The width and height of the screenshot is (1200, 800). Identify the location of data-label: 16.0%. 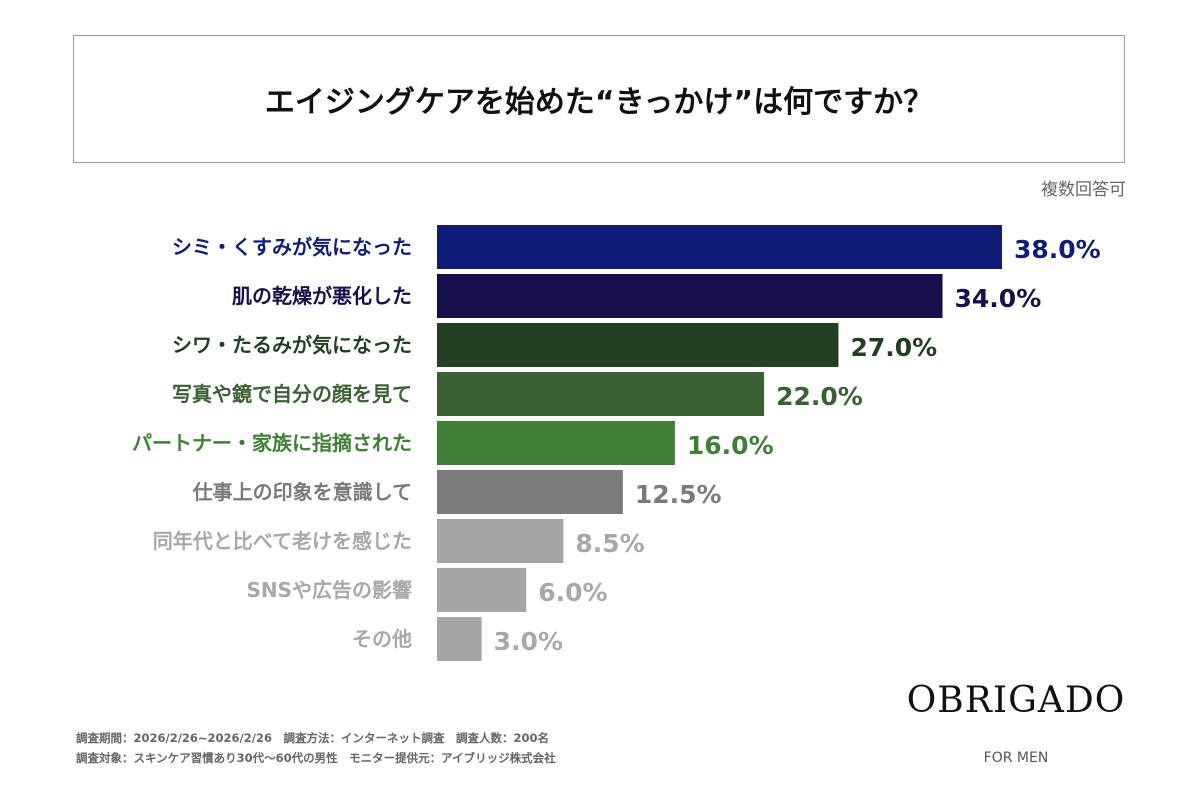
(730, 445).